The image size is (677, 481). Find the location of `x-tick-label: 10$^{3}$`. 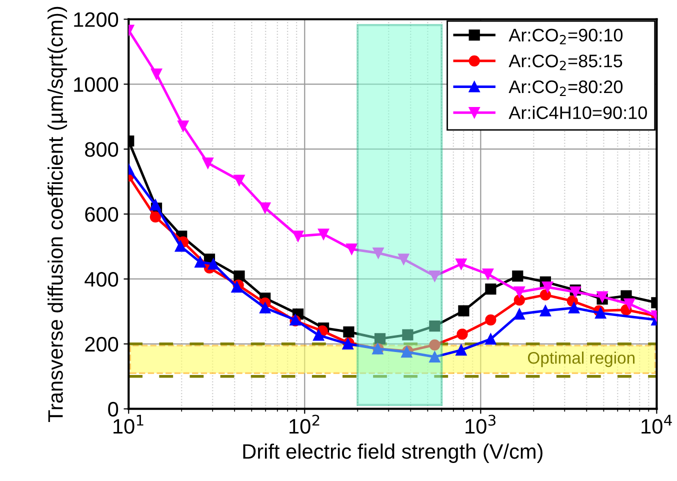

x-tick-label: 10$^{3}$ is located at coordinates (481, 424).